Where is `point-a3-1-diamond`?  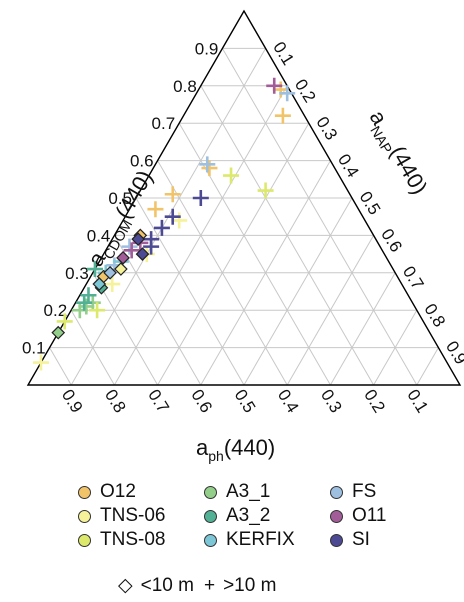 point-a3-1-diamond is located at coordinates (58, 332).